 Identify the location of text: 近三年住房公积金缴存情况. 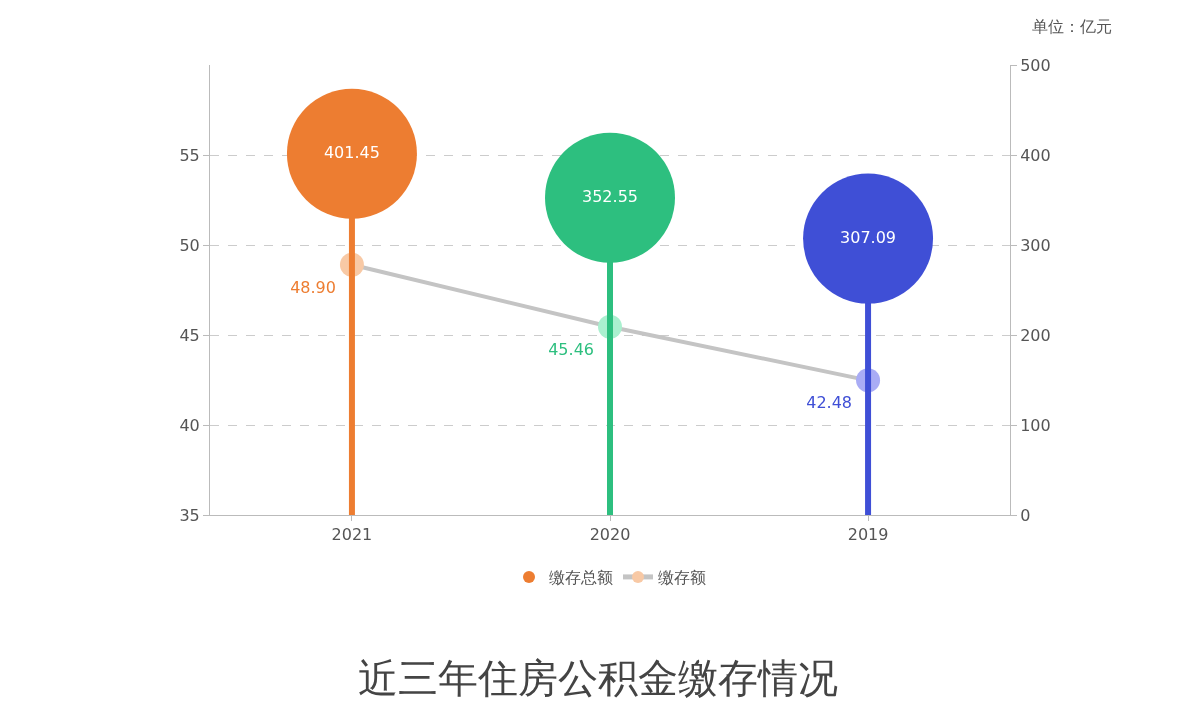
(598, 677).